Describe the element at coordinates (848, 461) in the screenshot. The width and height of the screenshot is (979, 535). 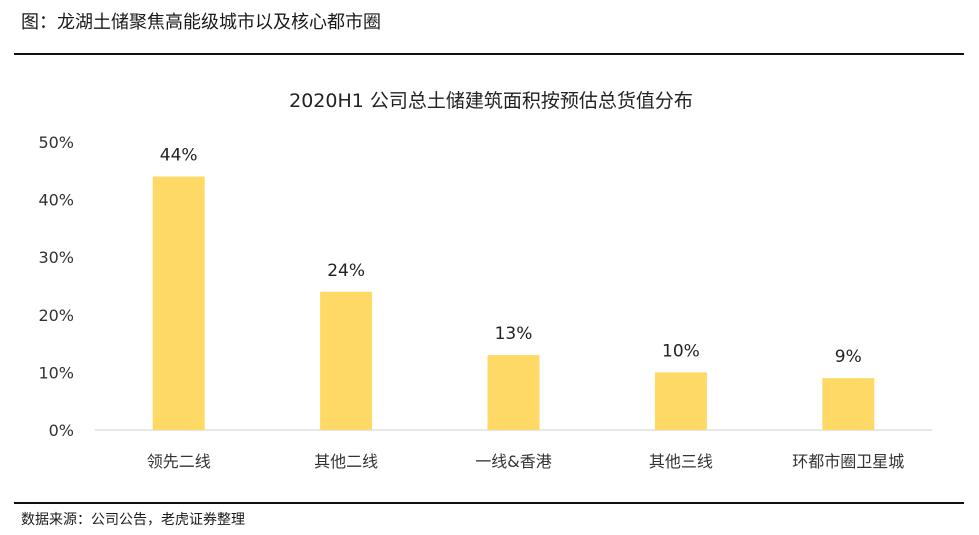
I see `category-label: 环都市圈卫星城` at that location.